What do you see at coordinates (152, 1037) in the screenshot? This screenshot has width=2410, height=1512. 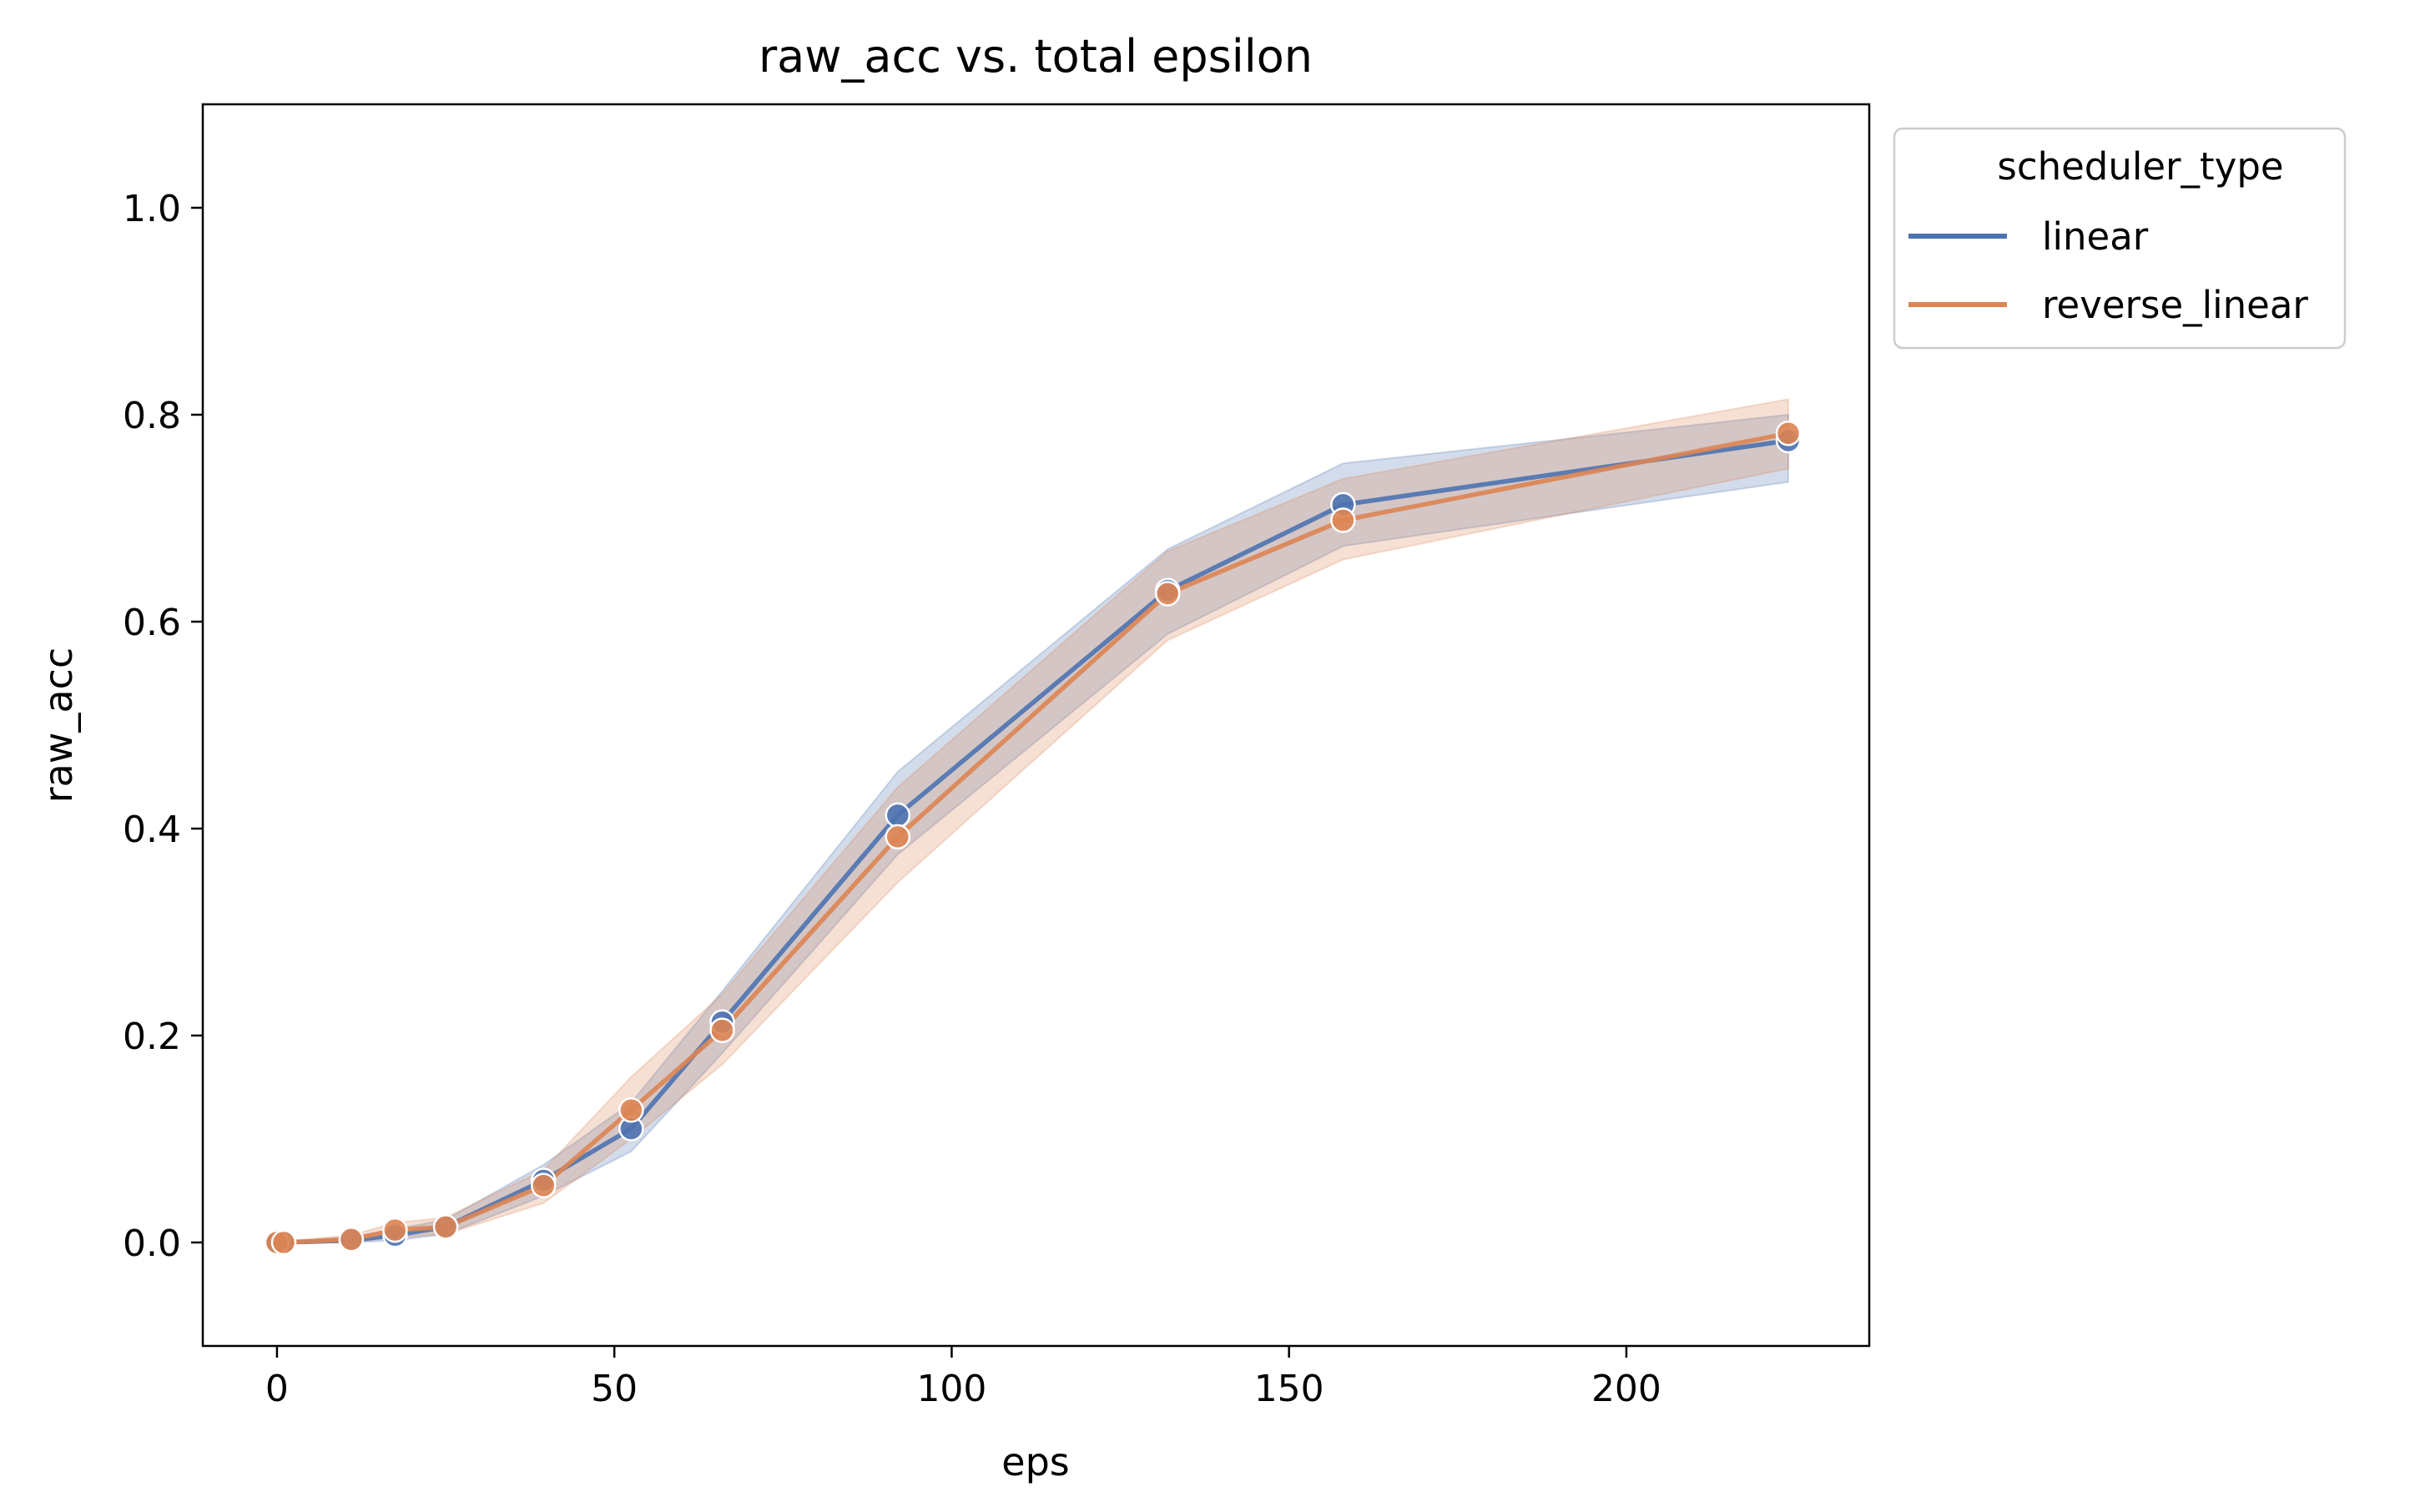 I see `y-tick-label: 0.2` at bounding box center [152, 1037].